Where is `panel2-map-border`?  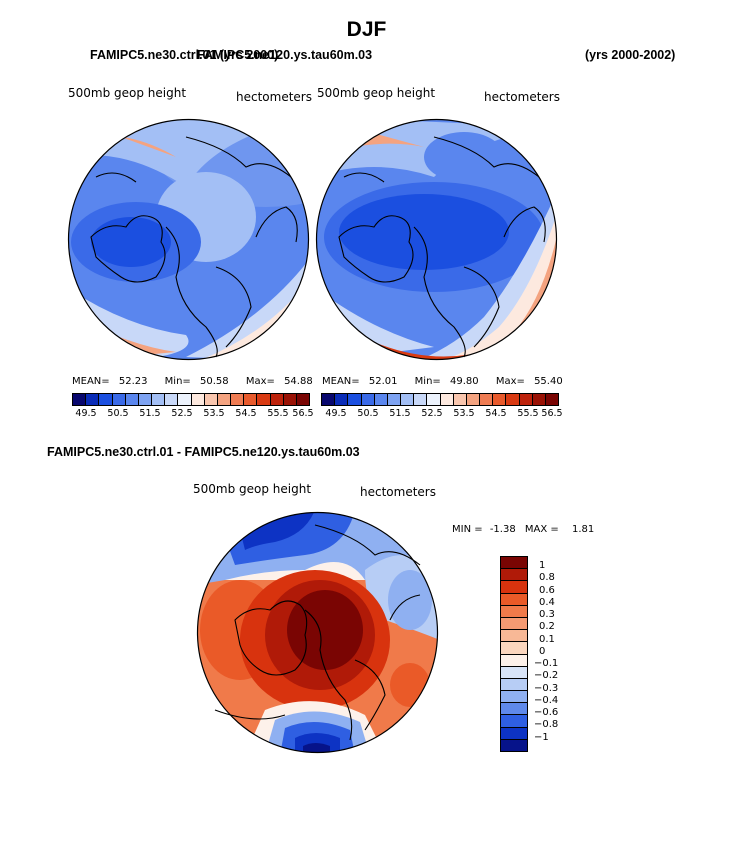 panel2-map-border is located at coordinates (436, 239).